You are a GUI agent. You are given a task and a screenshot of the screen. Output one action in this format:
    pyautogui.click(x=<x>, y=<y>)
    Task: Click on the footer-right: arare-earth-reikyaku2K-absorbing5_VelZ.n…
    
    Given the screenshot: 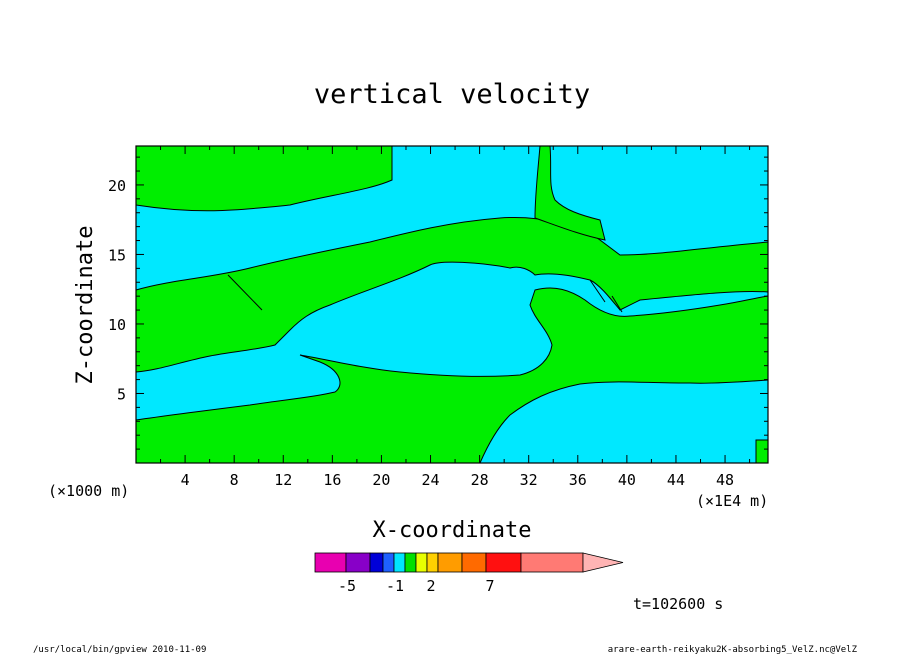 What is the action you would take?
    pyautogui.click(x=733, y=649)
    